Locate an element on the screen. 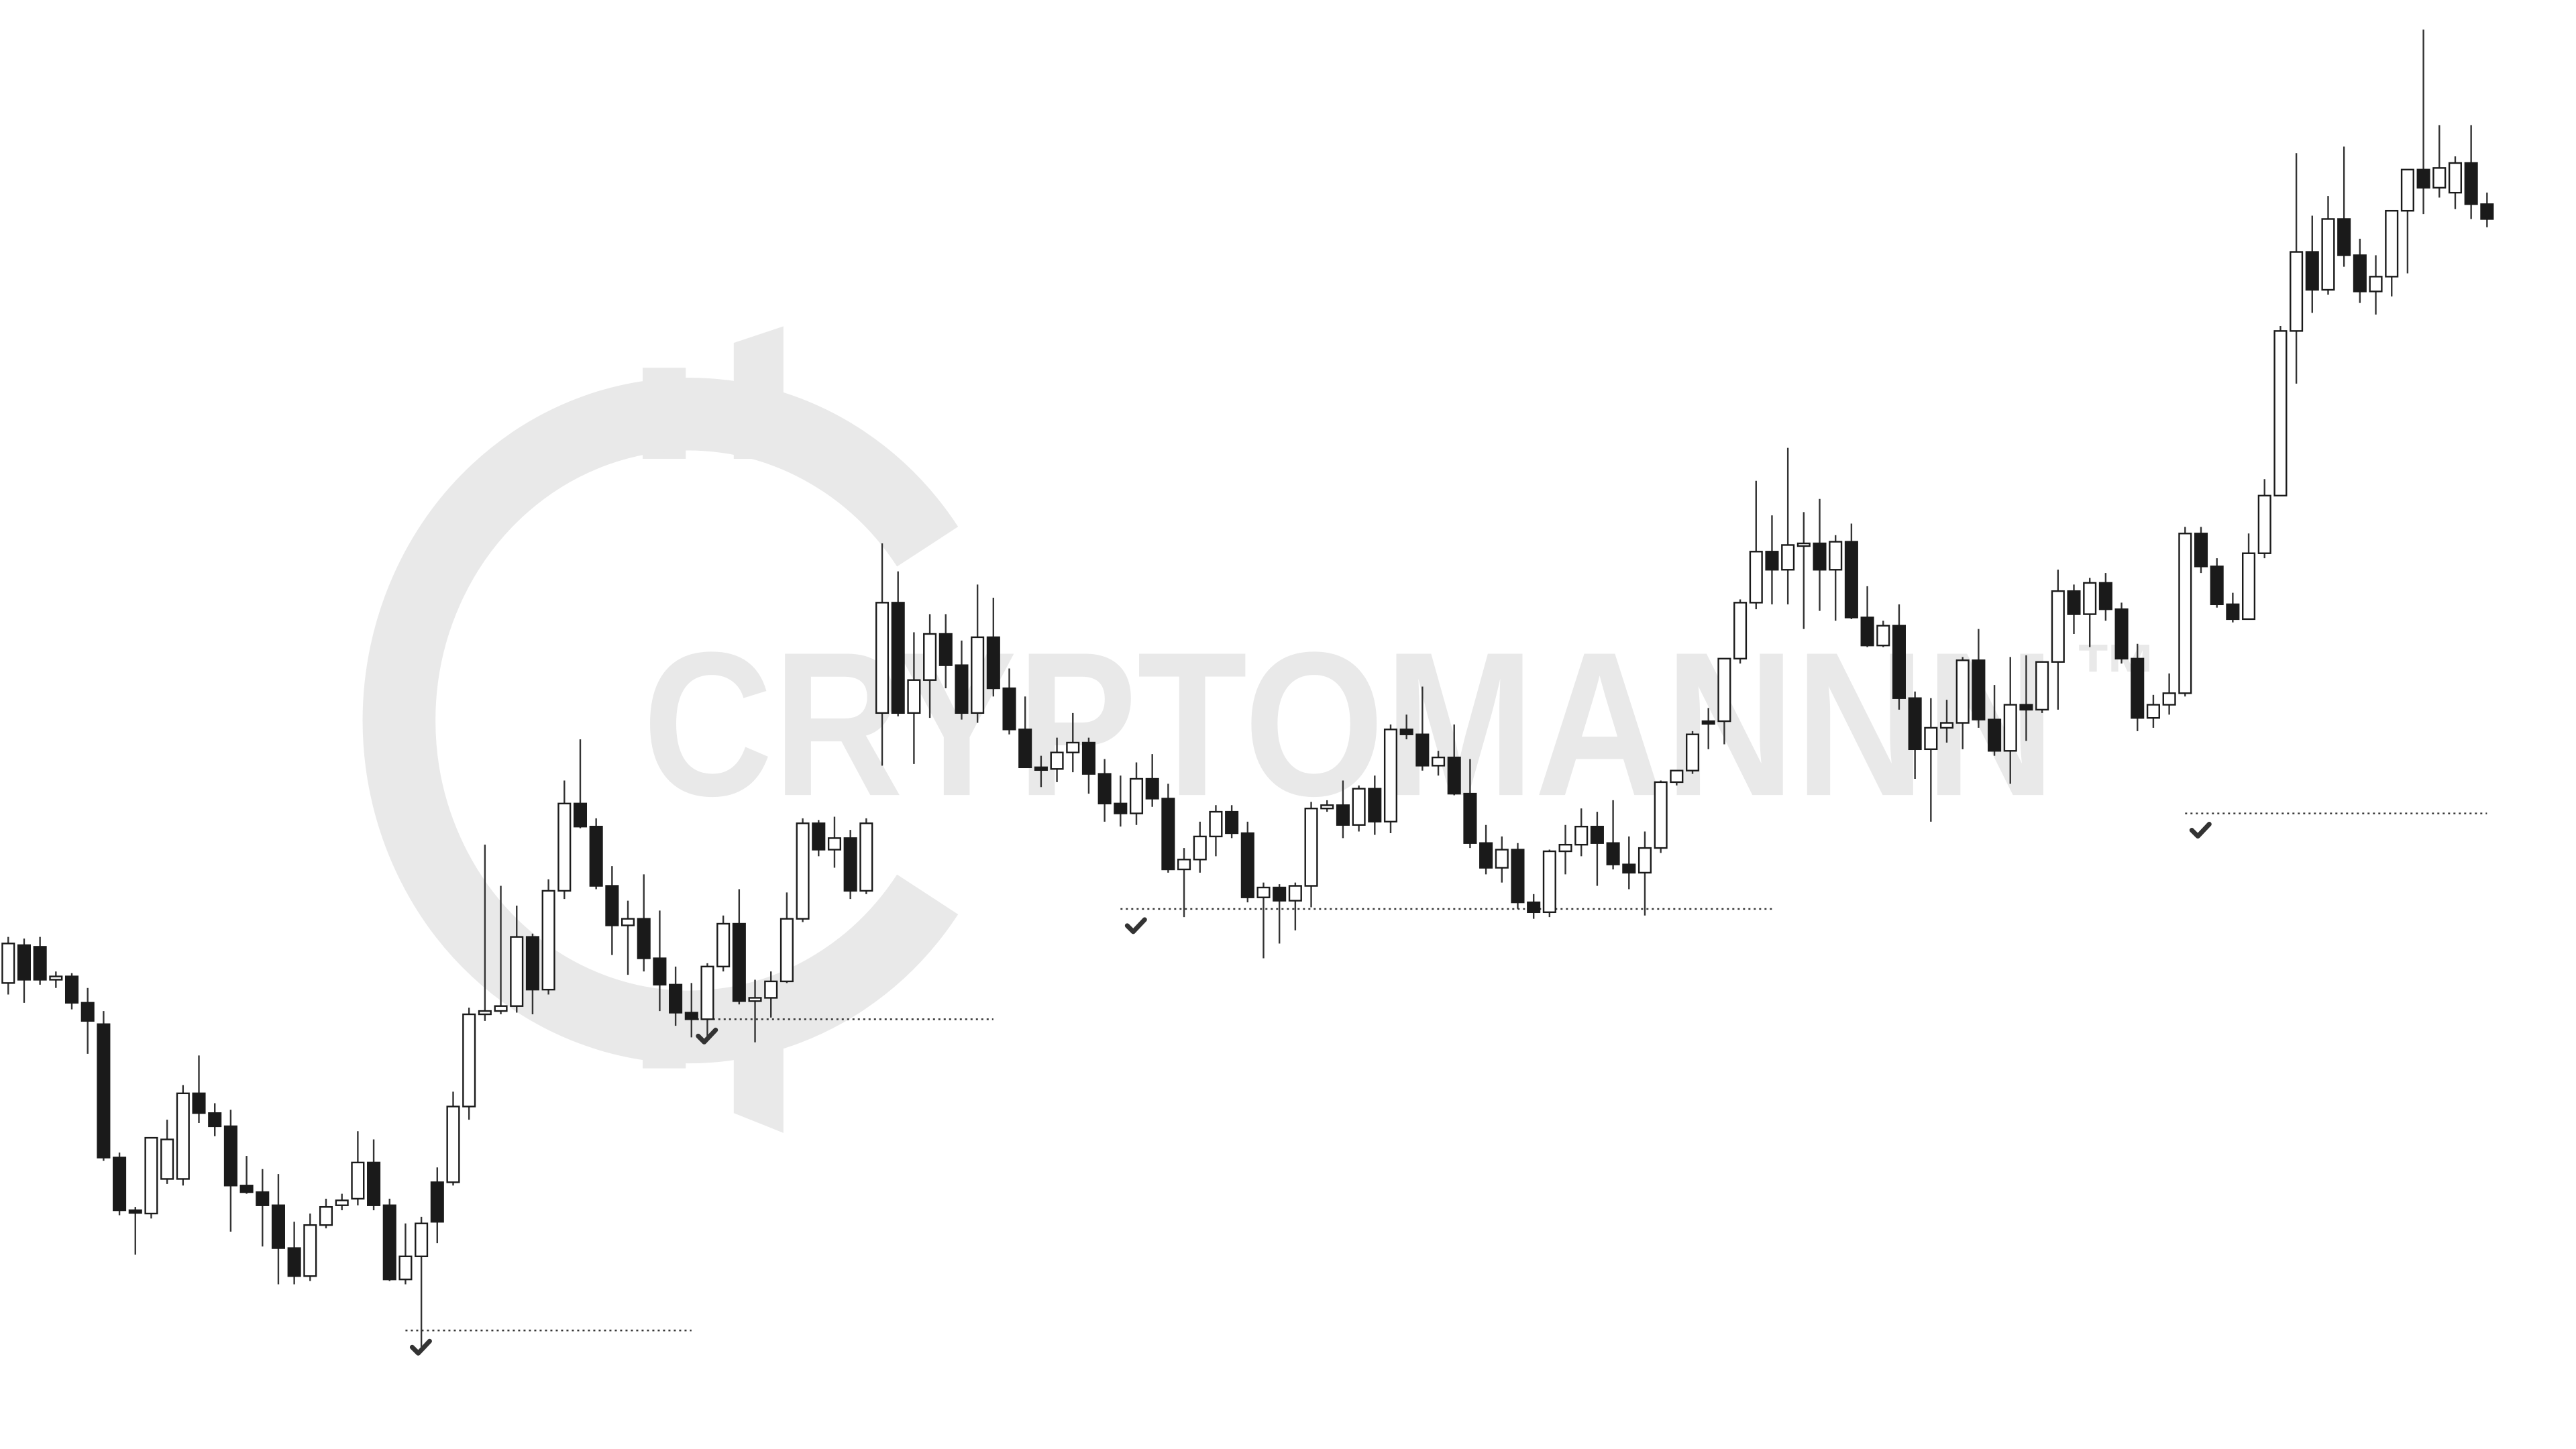 The width and height of the screenshot is (2576, 1449). checkmark-icon is located at coordinates (2200, 830).